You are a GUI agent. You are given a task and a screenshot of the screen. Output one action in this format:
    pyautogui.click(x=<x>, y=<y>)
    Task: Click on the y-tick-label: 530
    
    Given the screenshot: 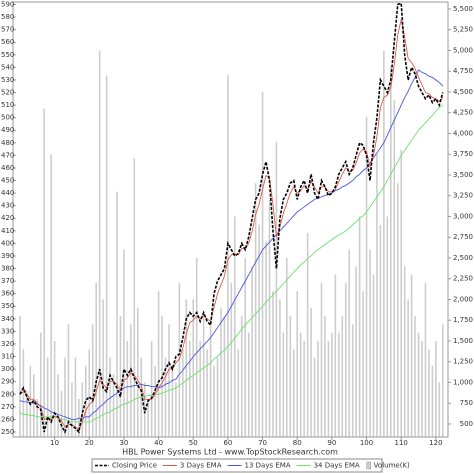 What is the action you would take?
    pyautogui.click(x=7, y=80)
    